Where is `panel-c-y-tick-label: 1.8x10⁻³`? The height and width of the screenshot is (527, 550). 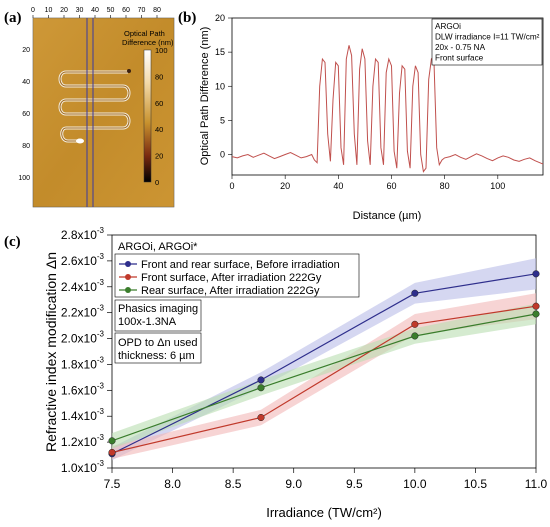 panel-c-y-tick-label: 1.8x10⁻³ is located at coordinates (83, 363).